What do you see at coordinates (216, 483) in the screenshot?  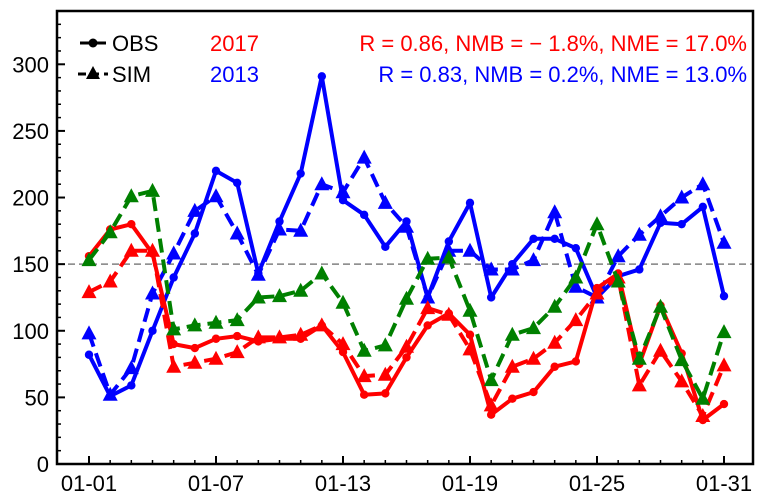 I see `x-tick-label: 01-07` at bounding box center [216, 483].